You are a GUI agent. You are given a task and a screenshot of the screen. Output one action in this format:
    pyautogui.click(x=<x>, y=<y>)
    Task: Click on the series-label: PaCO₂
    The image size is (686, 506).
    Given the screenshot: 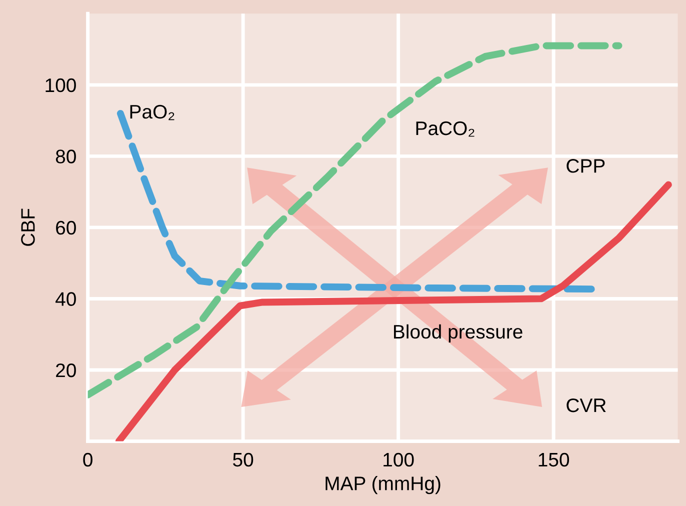 What is the action you would take?
    pyautogui.click(x=445, y=129)
    